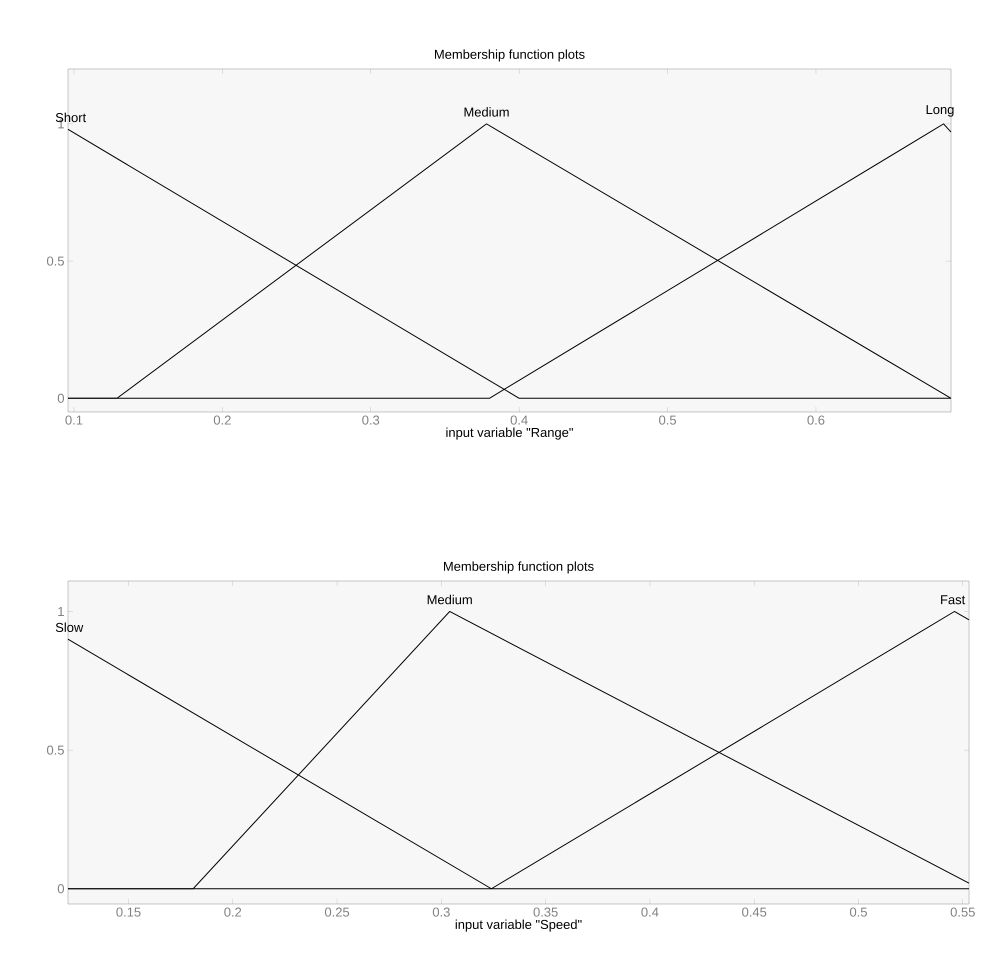 The width and height of the screenshot is (993, 973). Describe the element at coordinates (70, 627) in the screenshot. I see `series-label: Slow` at that location.